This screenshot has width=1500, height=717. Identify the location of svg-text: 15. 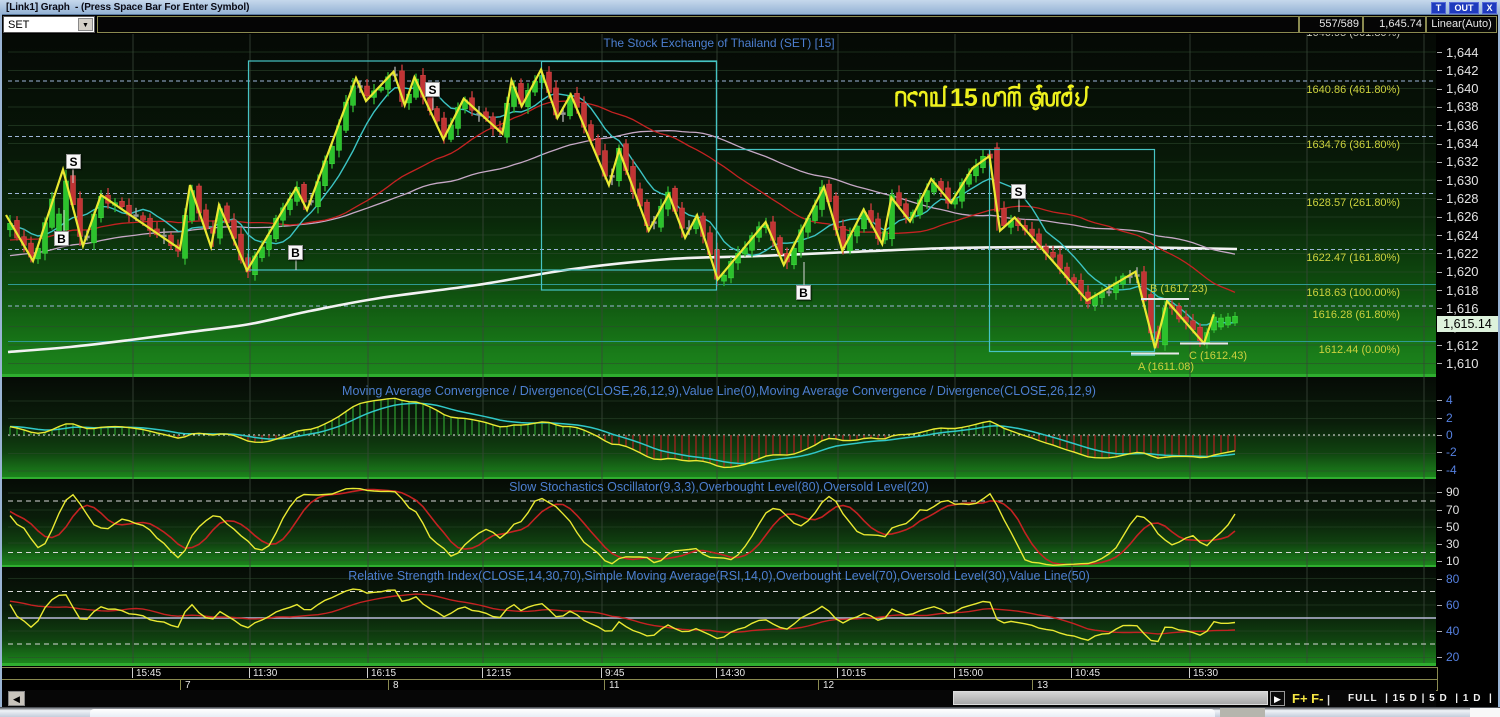
(964, 98).